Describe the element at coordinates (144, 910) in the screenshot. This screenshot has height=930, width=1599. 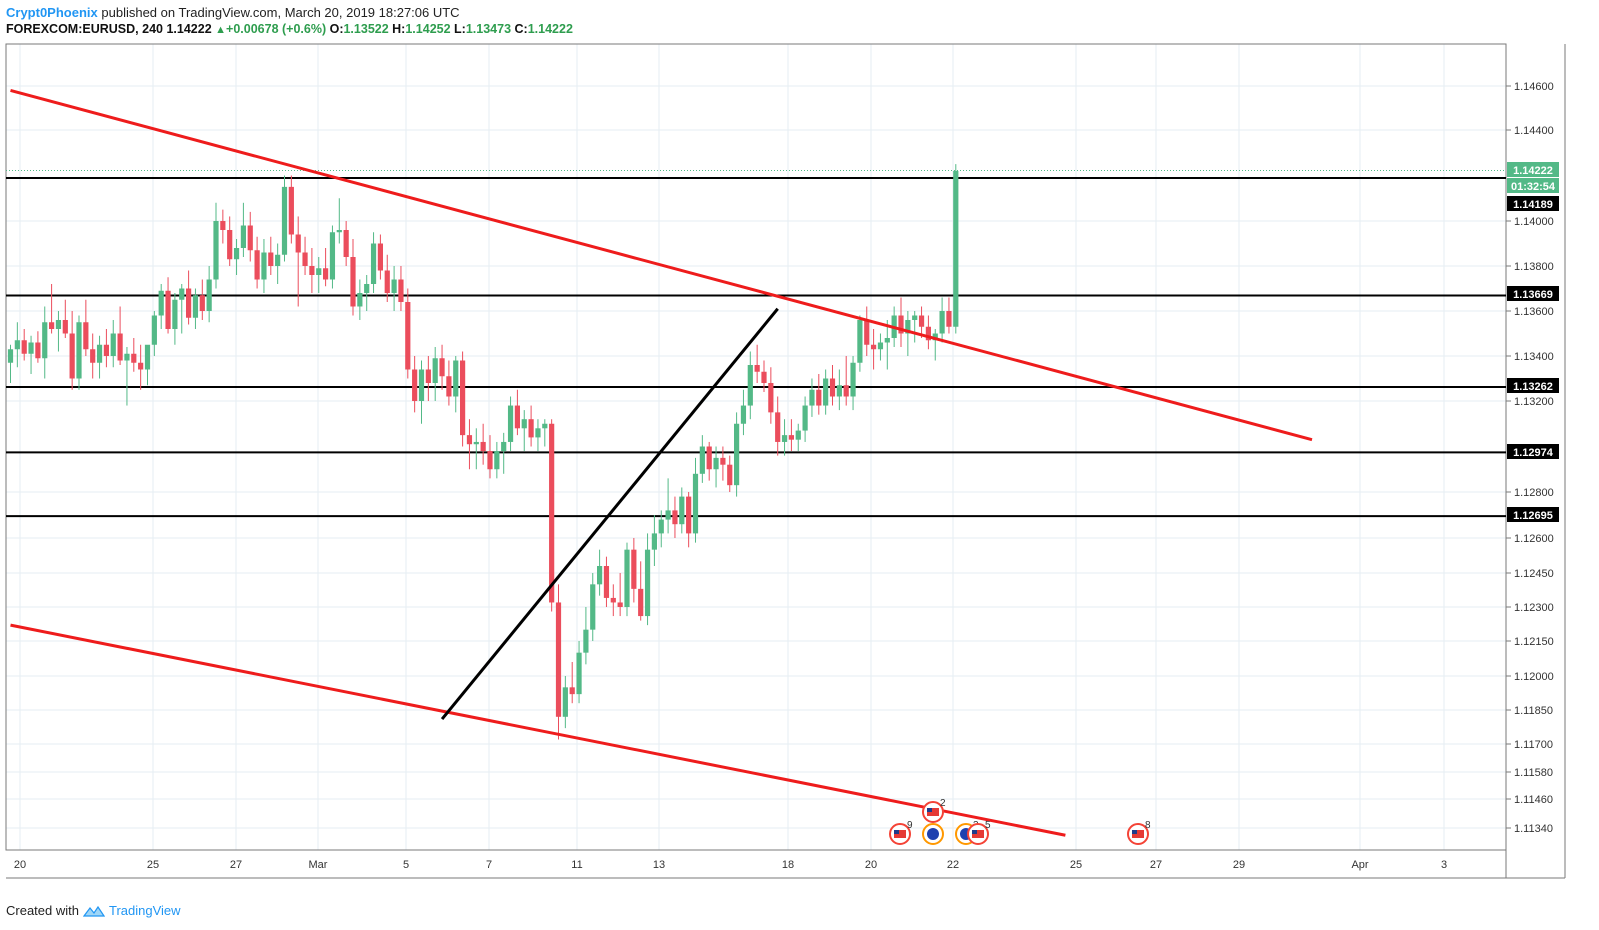
I see `tradingview-brand-link: TradingView` at that location.